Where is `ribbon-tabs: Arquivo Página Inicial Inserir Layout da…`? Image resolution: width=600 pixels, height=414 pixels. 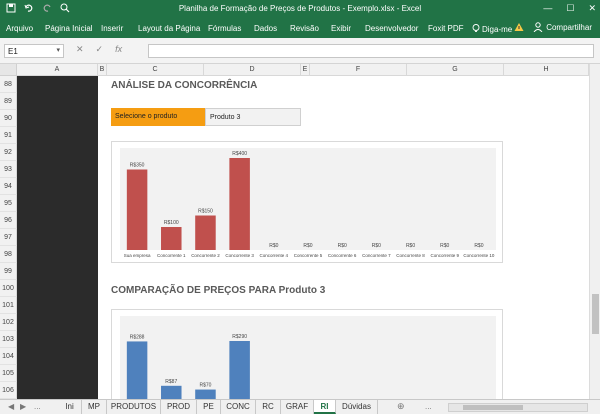
ribbon-tabs: Arquivo Página Inicial Inserir Layout da… is located at coordinates (300, 28).